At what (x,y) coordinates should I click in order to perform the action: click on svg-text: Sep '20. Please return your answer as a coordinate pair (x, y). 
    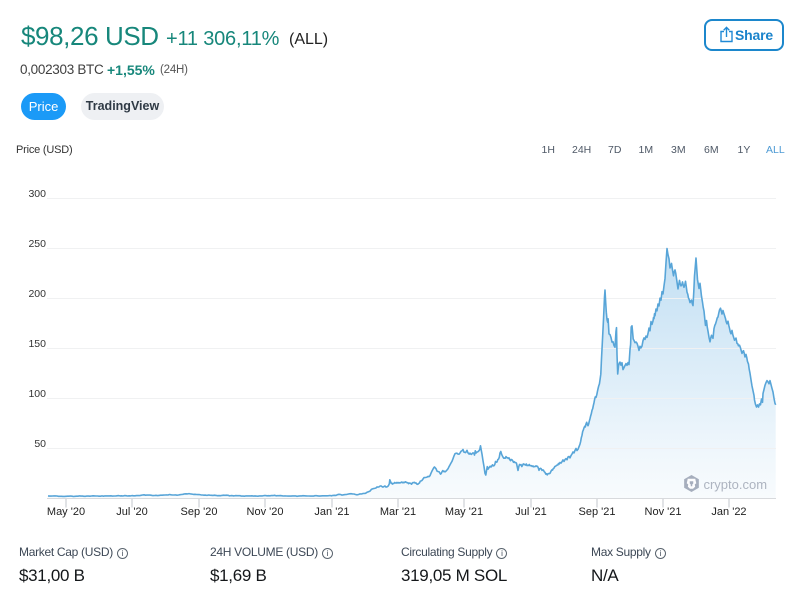
    Looking at the image, I should click on (199, 512).